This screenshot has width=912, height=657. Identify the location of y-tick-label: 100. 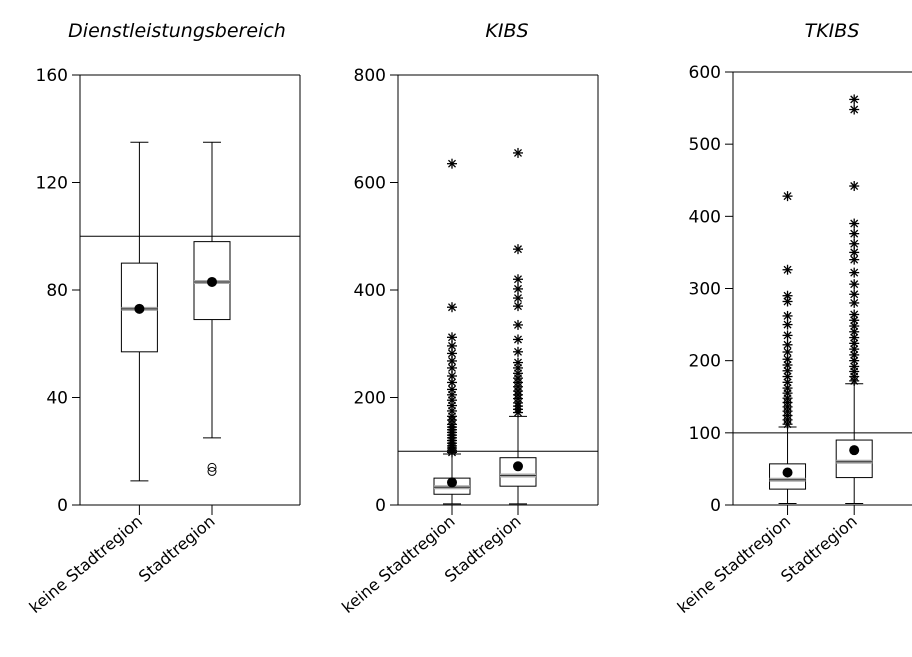
(705, 434).